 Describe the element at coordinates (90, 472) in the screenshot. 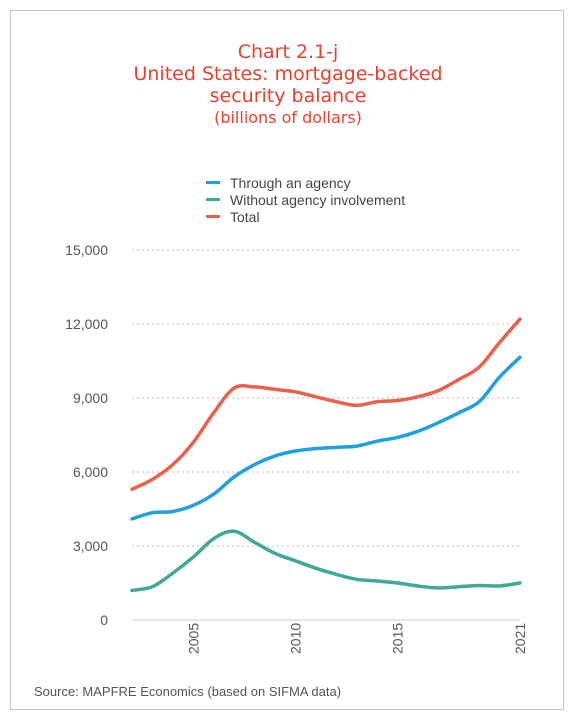

I see `y-tick-label-2: 6,000` at that location.